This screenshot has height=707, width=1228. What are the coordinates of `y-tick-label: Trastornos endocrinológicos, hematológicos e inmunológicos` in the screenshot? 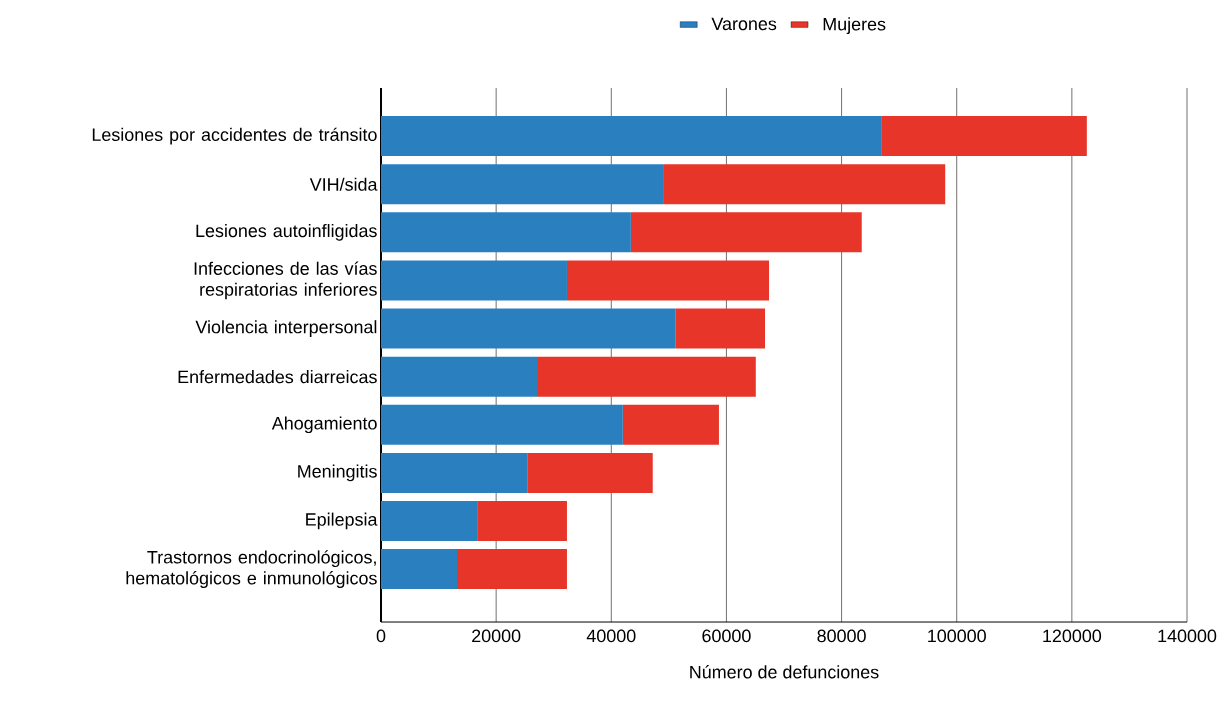 It's located at (251, 569).